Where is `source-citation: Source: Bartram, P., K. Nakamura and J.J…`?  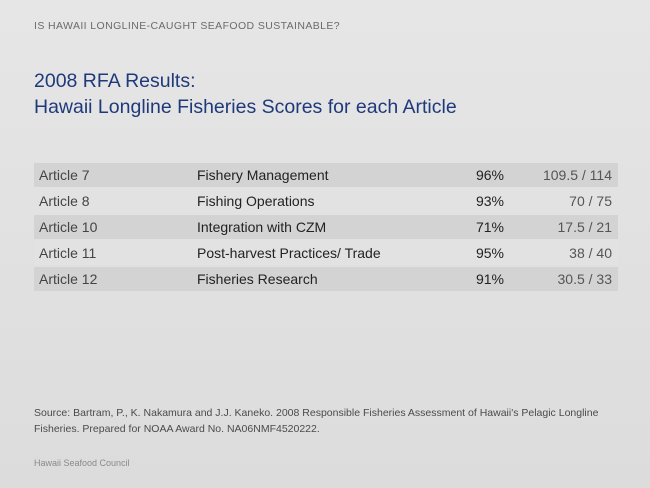
source-citation: Source: Bartram, P., K. Nakamura and J.J… is located at coordinates (316, 421).